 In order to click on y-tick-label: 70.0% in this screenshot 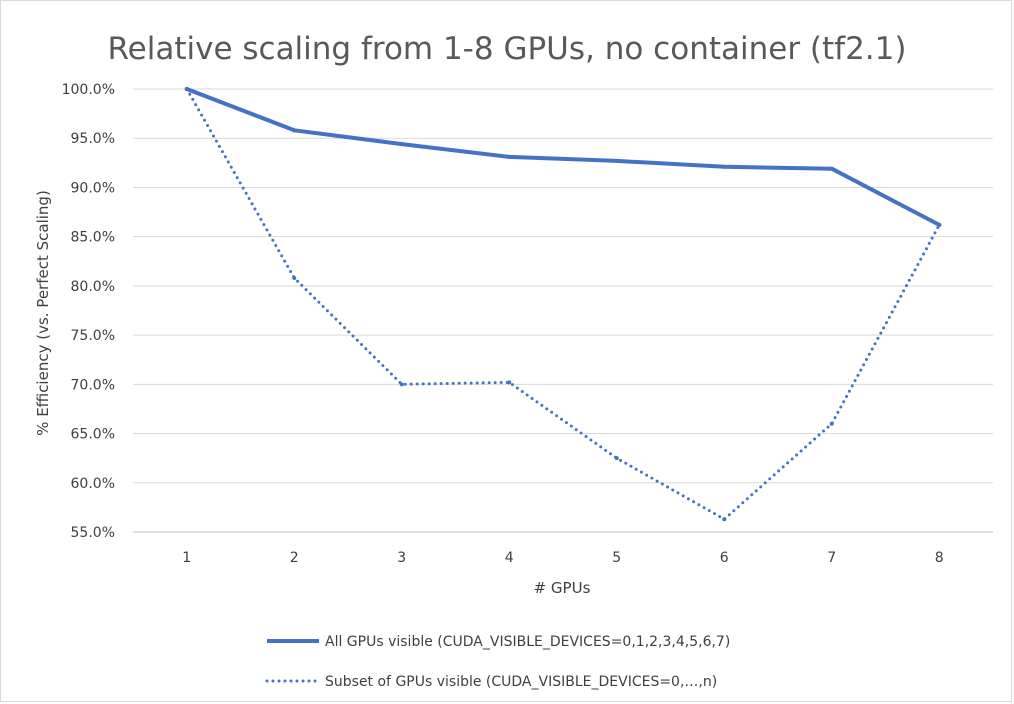, I will do `click(93, 385)`.